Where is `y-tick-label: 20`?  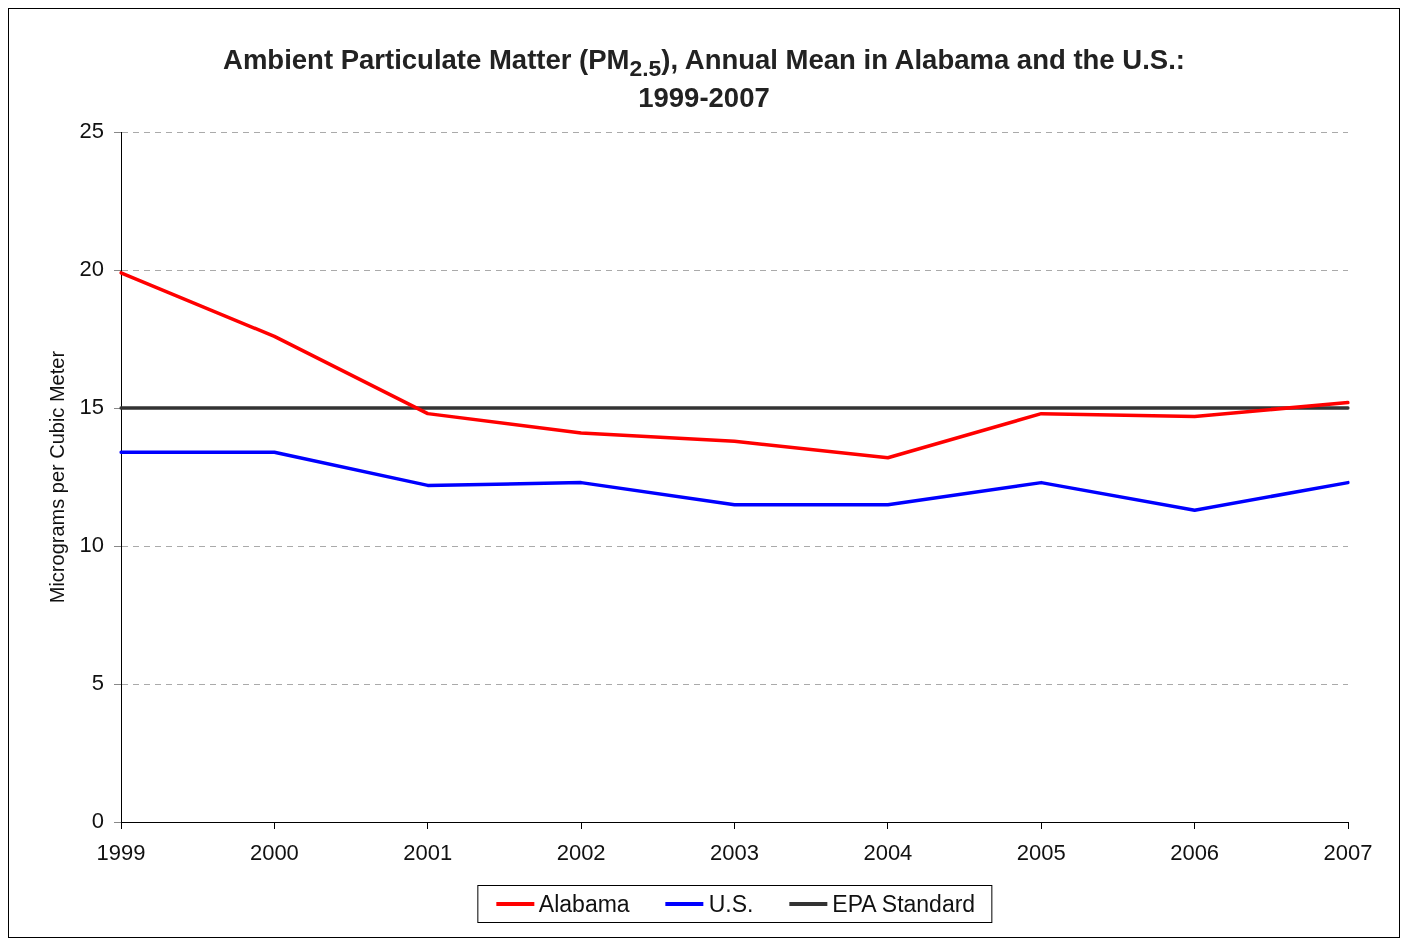 y-tick-label: 20 is located at coordinates (91, 269).